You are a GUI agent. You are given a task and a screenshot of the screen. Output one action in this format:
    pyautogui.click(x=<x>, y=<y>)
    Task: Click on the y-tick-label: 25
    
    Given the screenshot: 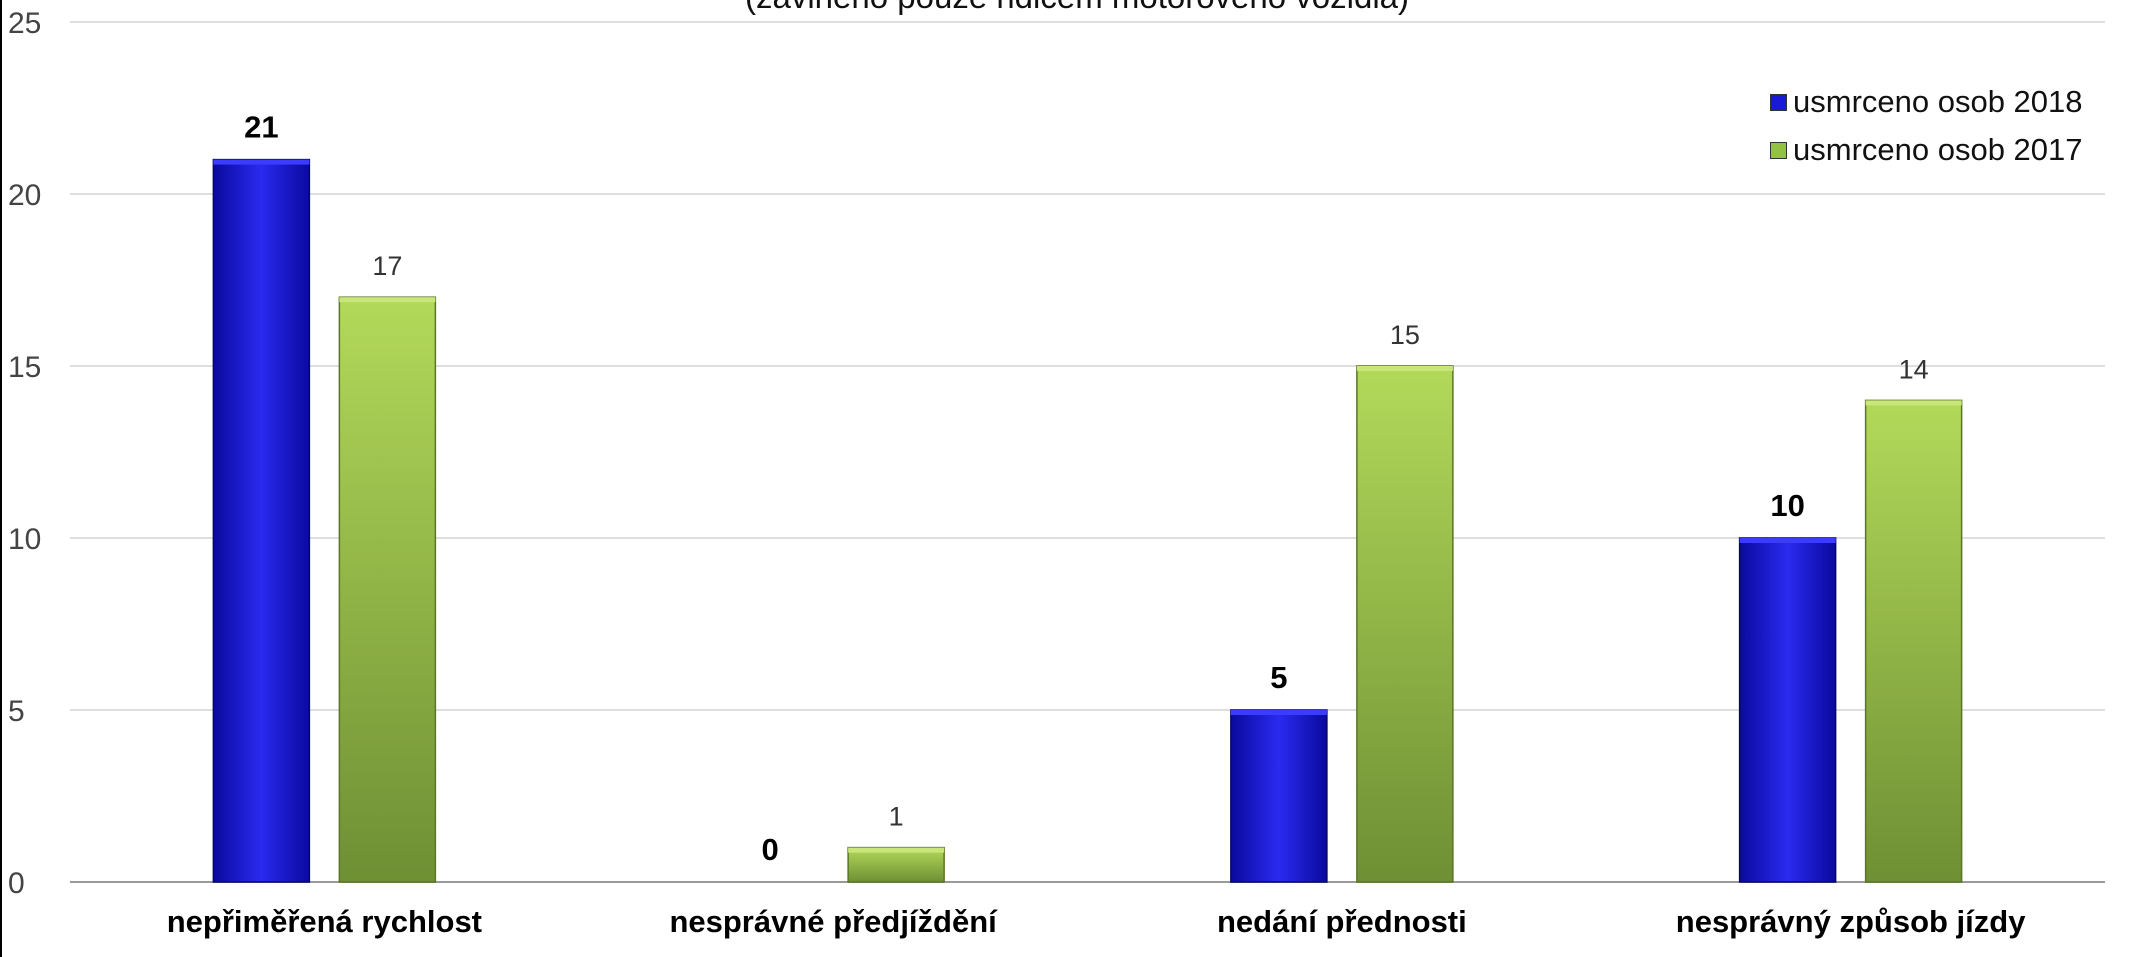 What is the action you would take?
    pyautogui.click(x=24, y=23)
    